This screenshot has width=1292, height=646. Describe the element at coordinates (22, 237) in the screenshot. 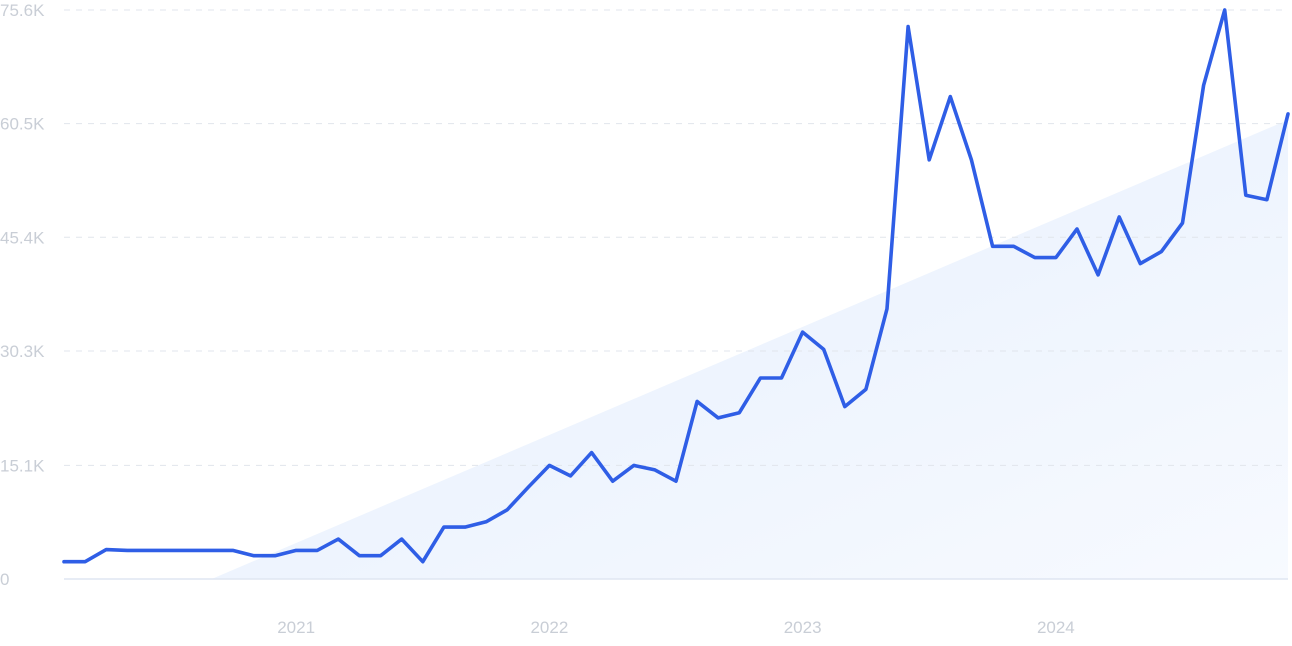

I see `y-tick-label: 45.4K` at that location.